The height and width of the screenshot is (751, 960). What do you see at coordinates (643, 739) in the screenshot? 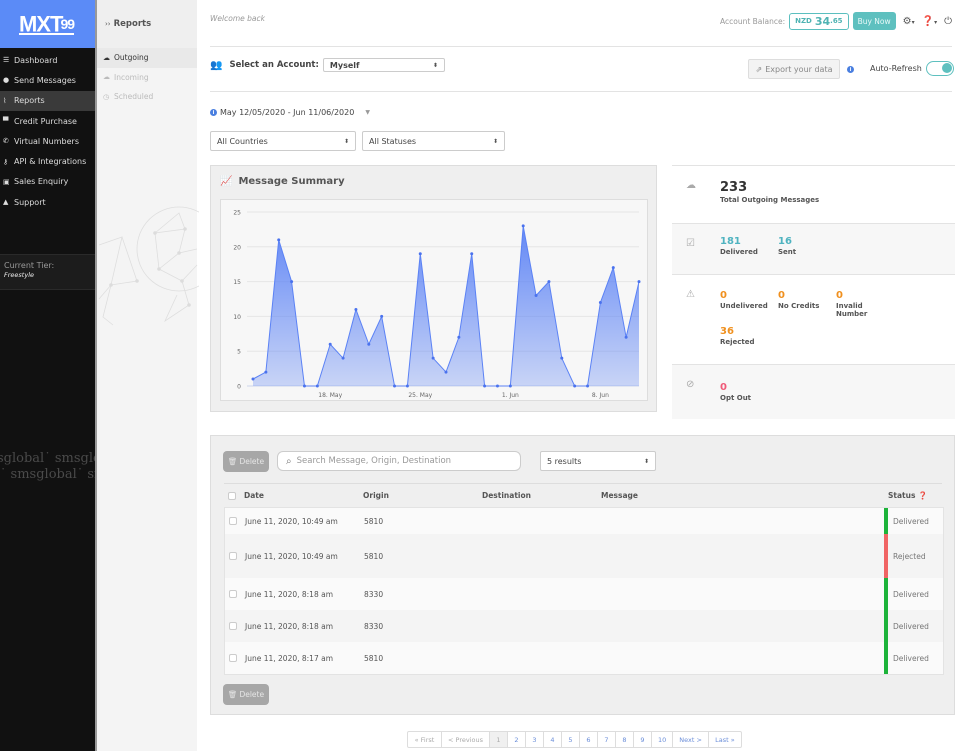
I see `page-9-button: 9` at bounding box center [643, 739].